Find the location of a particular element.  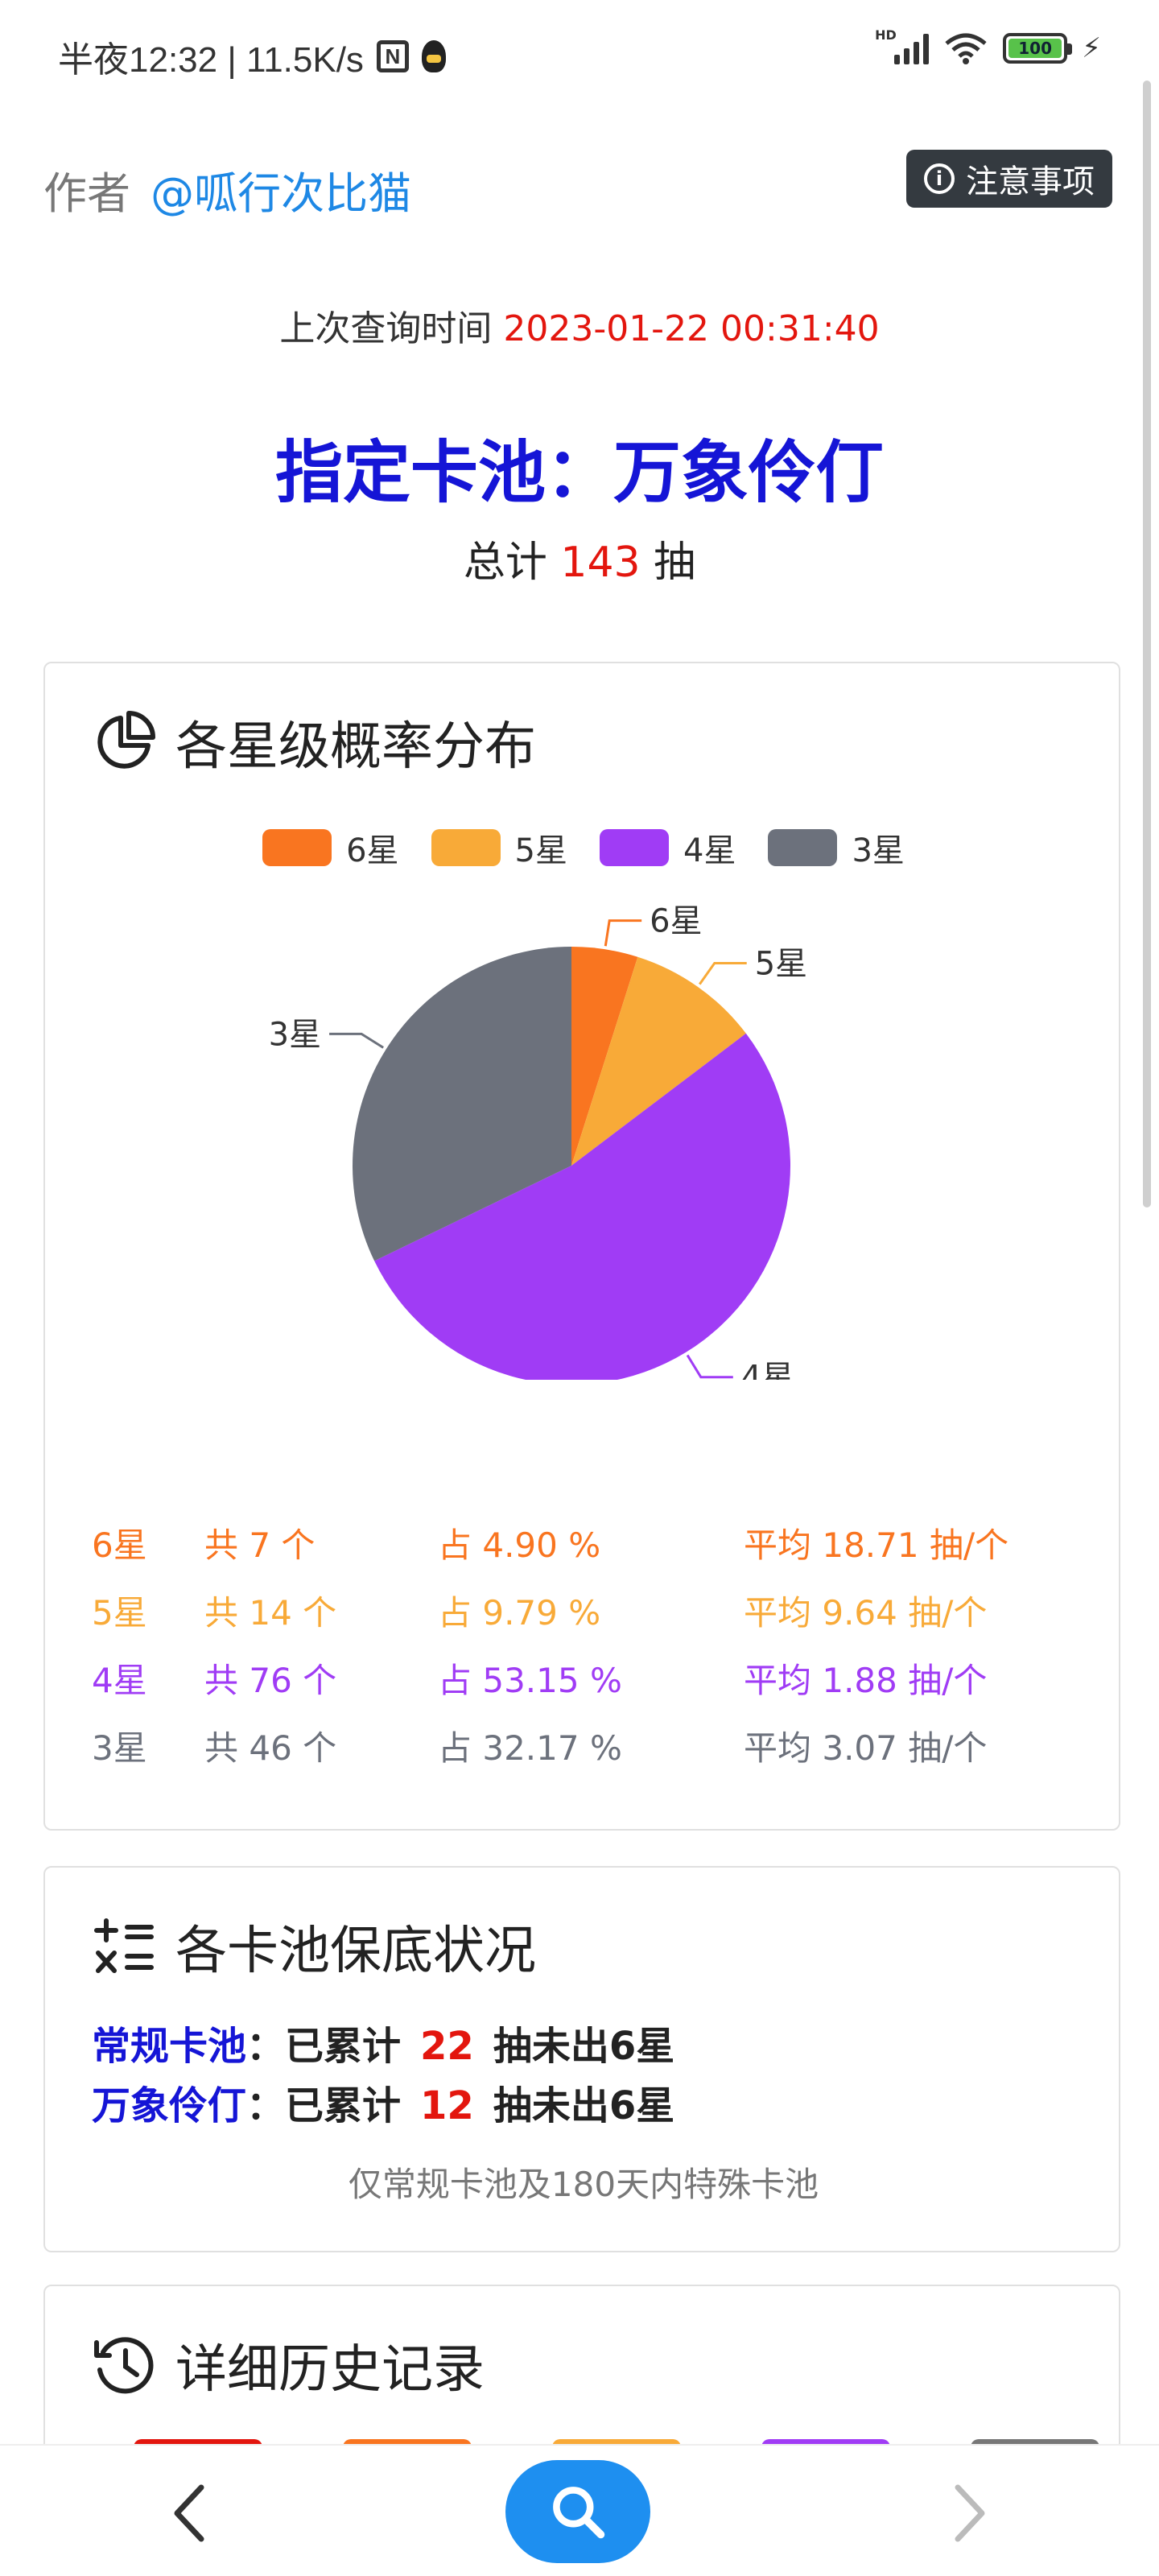

pie-label: 6星 is located at coordinates (676, 921).